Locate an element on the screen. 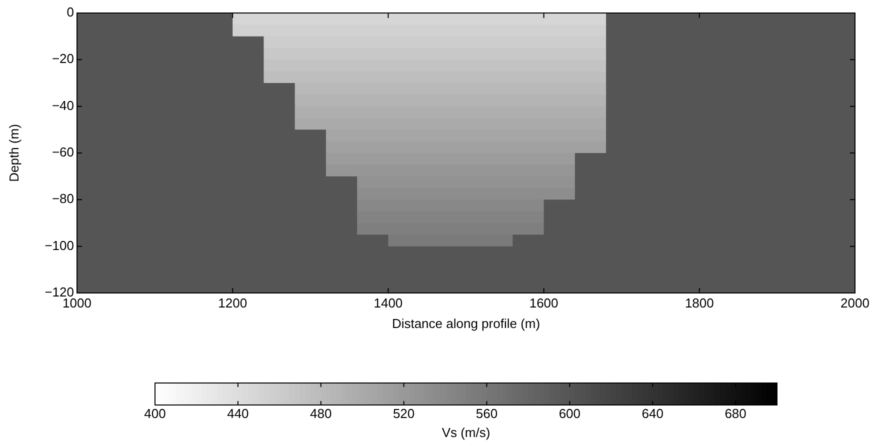  color-bar-label: 520 is located at coordinates (403, 414).